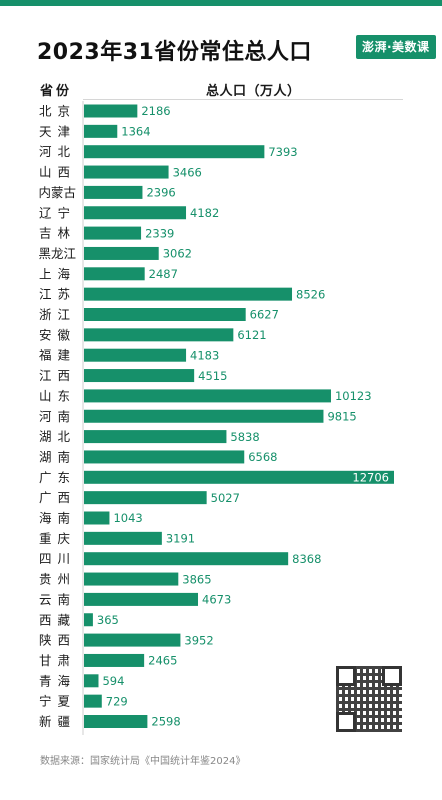  What do you see at coordinates (57, 619) in the screenshot?
I see `category-label: 西藏` at bounding box center [57, 619].